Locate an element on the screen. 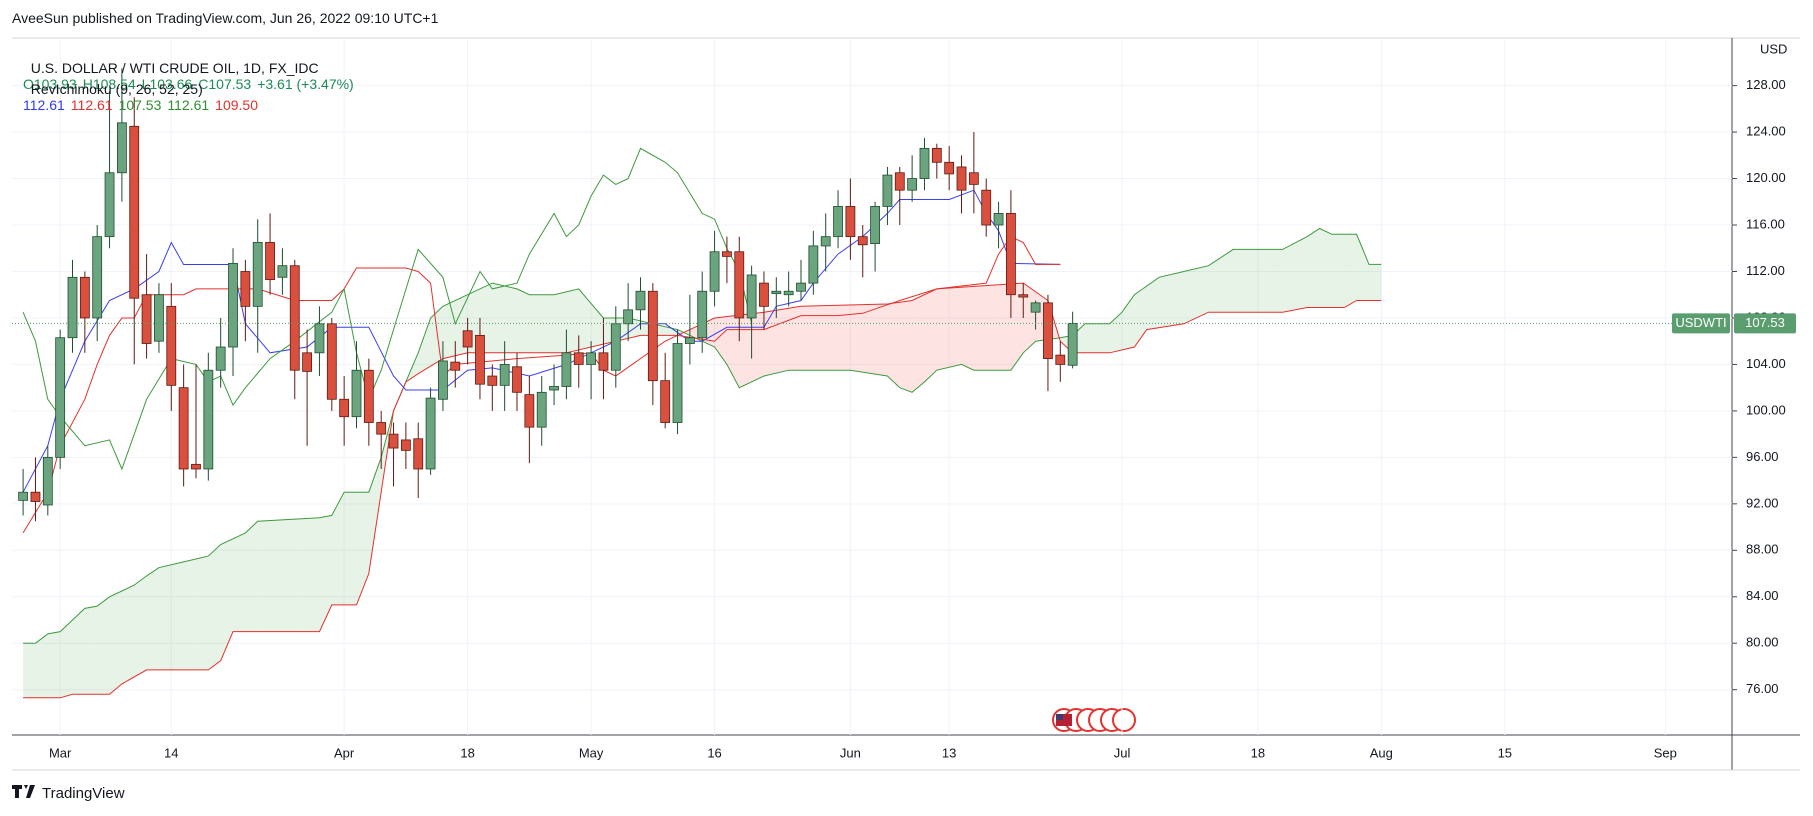 The width and height of the screenshot is (1813, 816). x-tick-label: Jun is located at coordinates (850, 752).